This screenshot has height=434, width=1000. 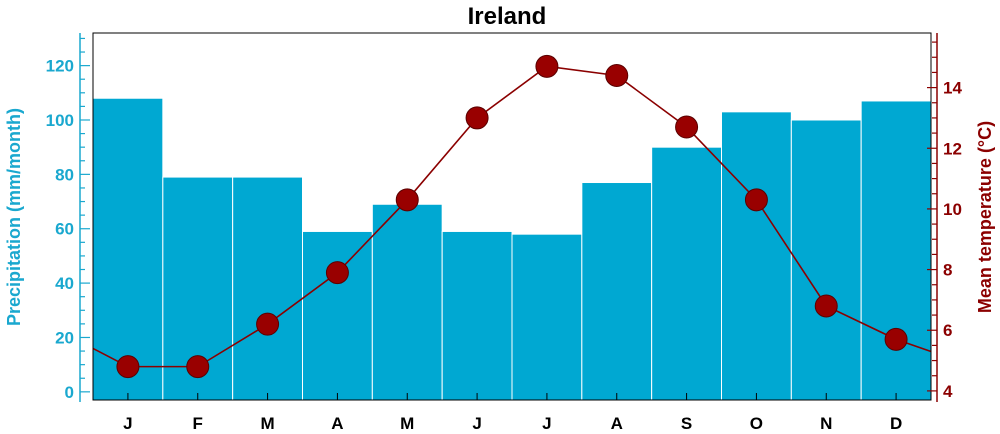 What do you see at coordinates (69, 392) in the screenshot?
I see `left-tick-label: 0` at bounding box center [69, 392].